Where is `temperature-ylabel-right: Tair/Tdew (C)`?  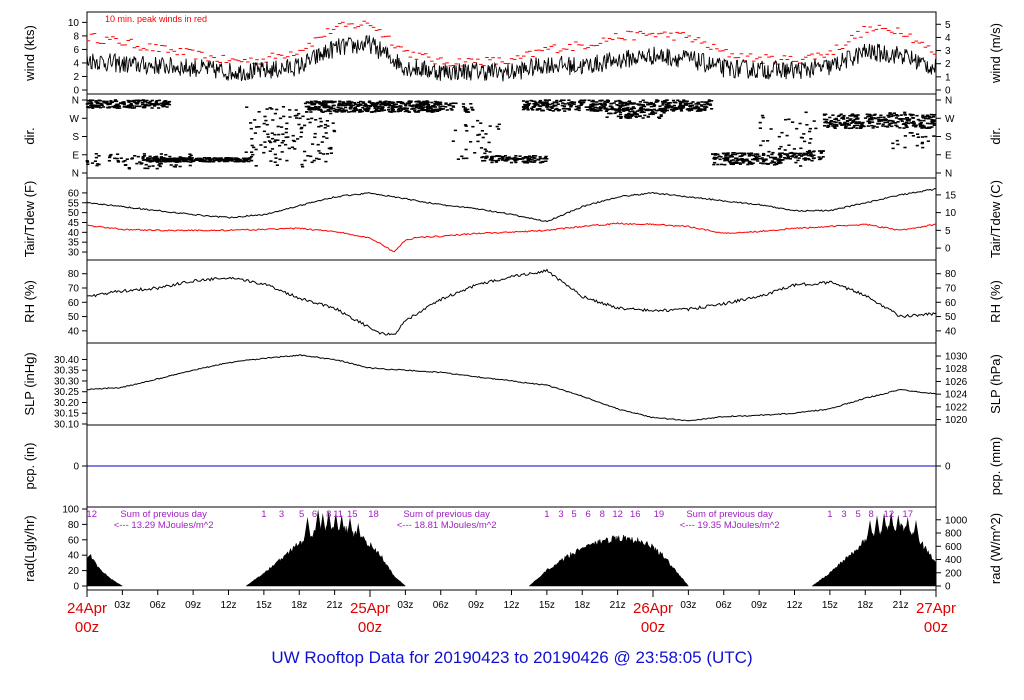 temperature-ylabel-right: Tair/Tdew (C) is located at coordinates (995, 219).